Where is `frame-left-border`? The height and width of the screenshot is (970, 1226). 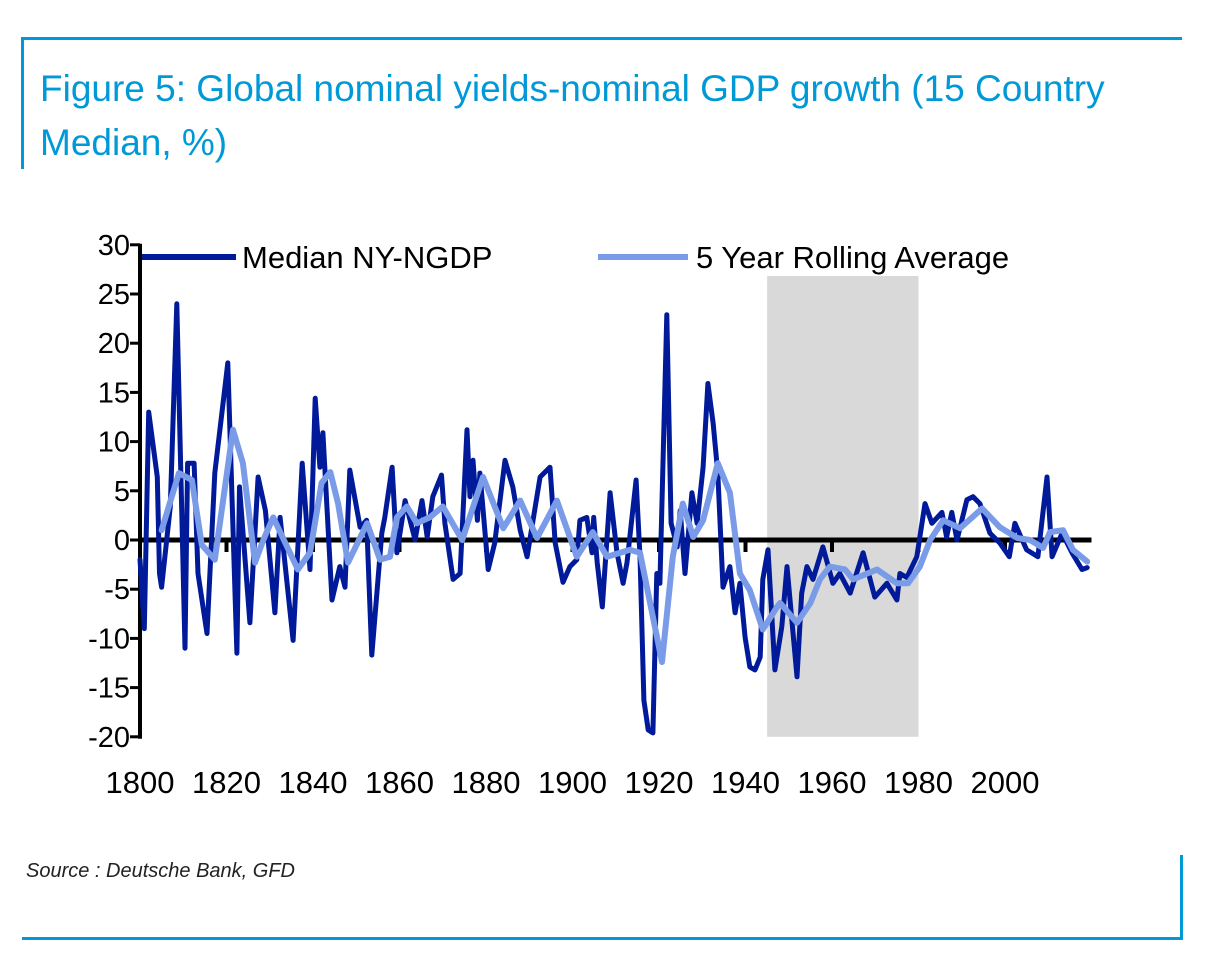 frame-left-border is located at coordinates (22, 103).